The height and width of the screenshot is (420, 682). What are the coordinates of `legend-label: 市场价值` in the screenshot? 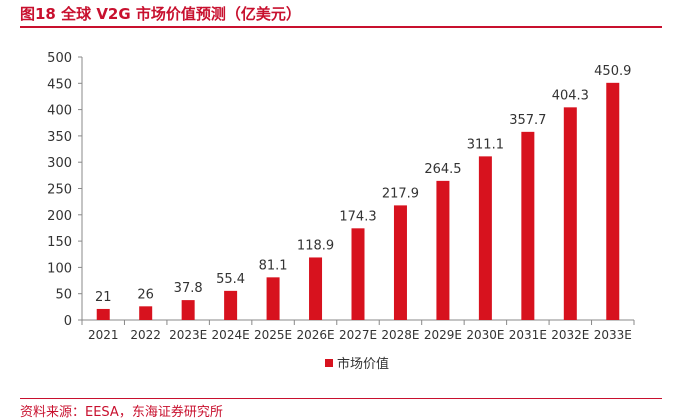 It's located at (363, 364).